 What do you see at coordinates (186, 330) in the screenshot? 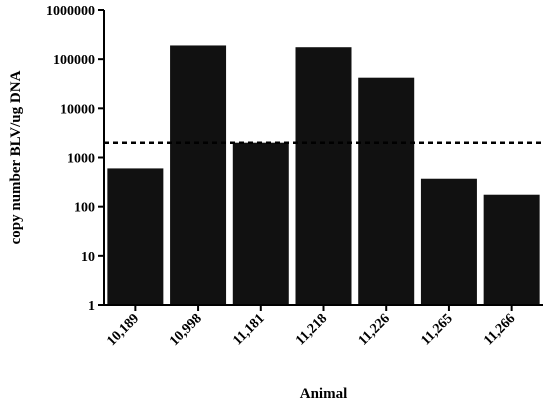
I see `x-tick-label: 10,998` at bounding box center [186, 330].